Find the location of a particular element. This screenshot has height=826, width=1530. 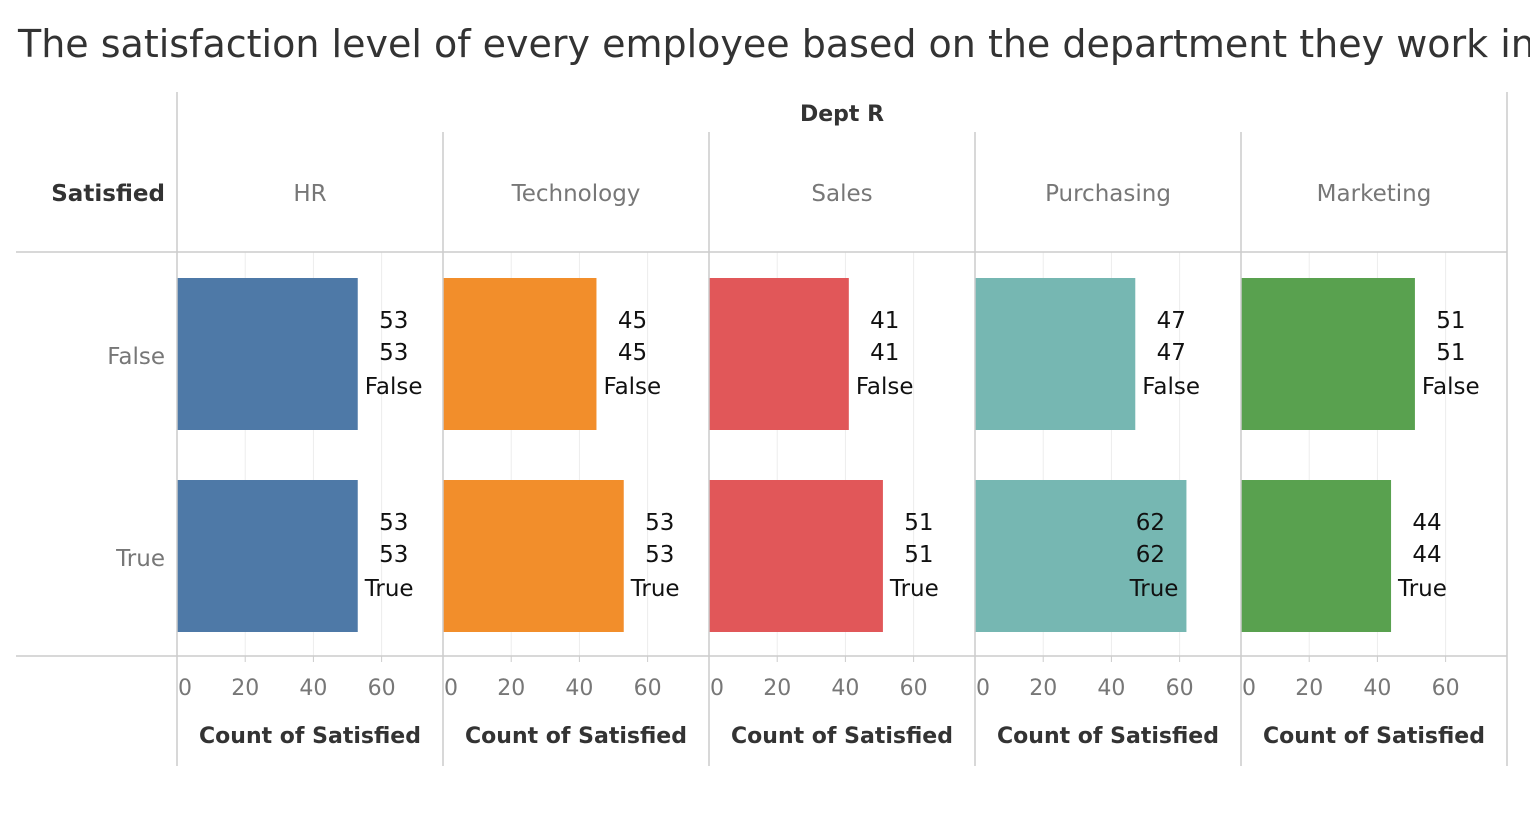

dept-header: HR is located at coordinates (309, 194).